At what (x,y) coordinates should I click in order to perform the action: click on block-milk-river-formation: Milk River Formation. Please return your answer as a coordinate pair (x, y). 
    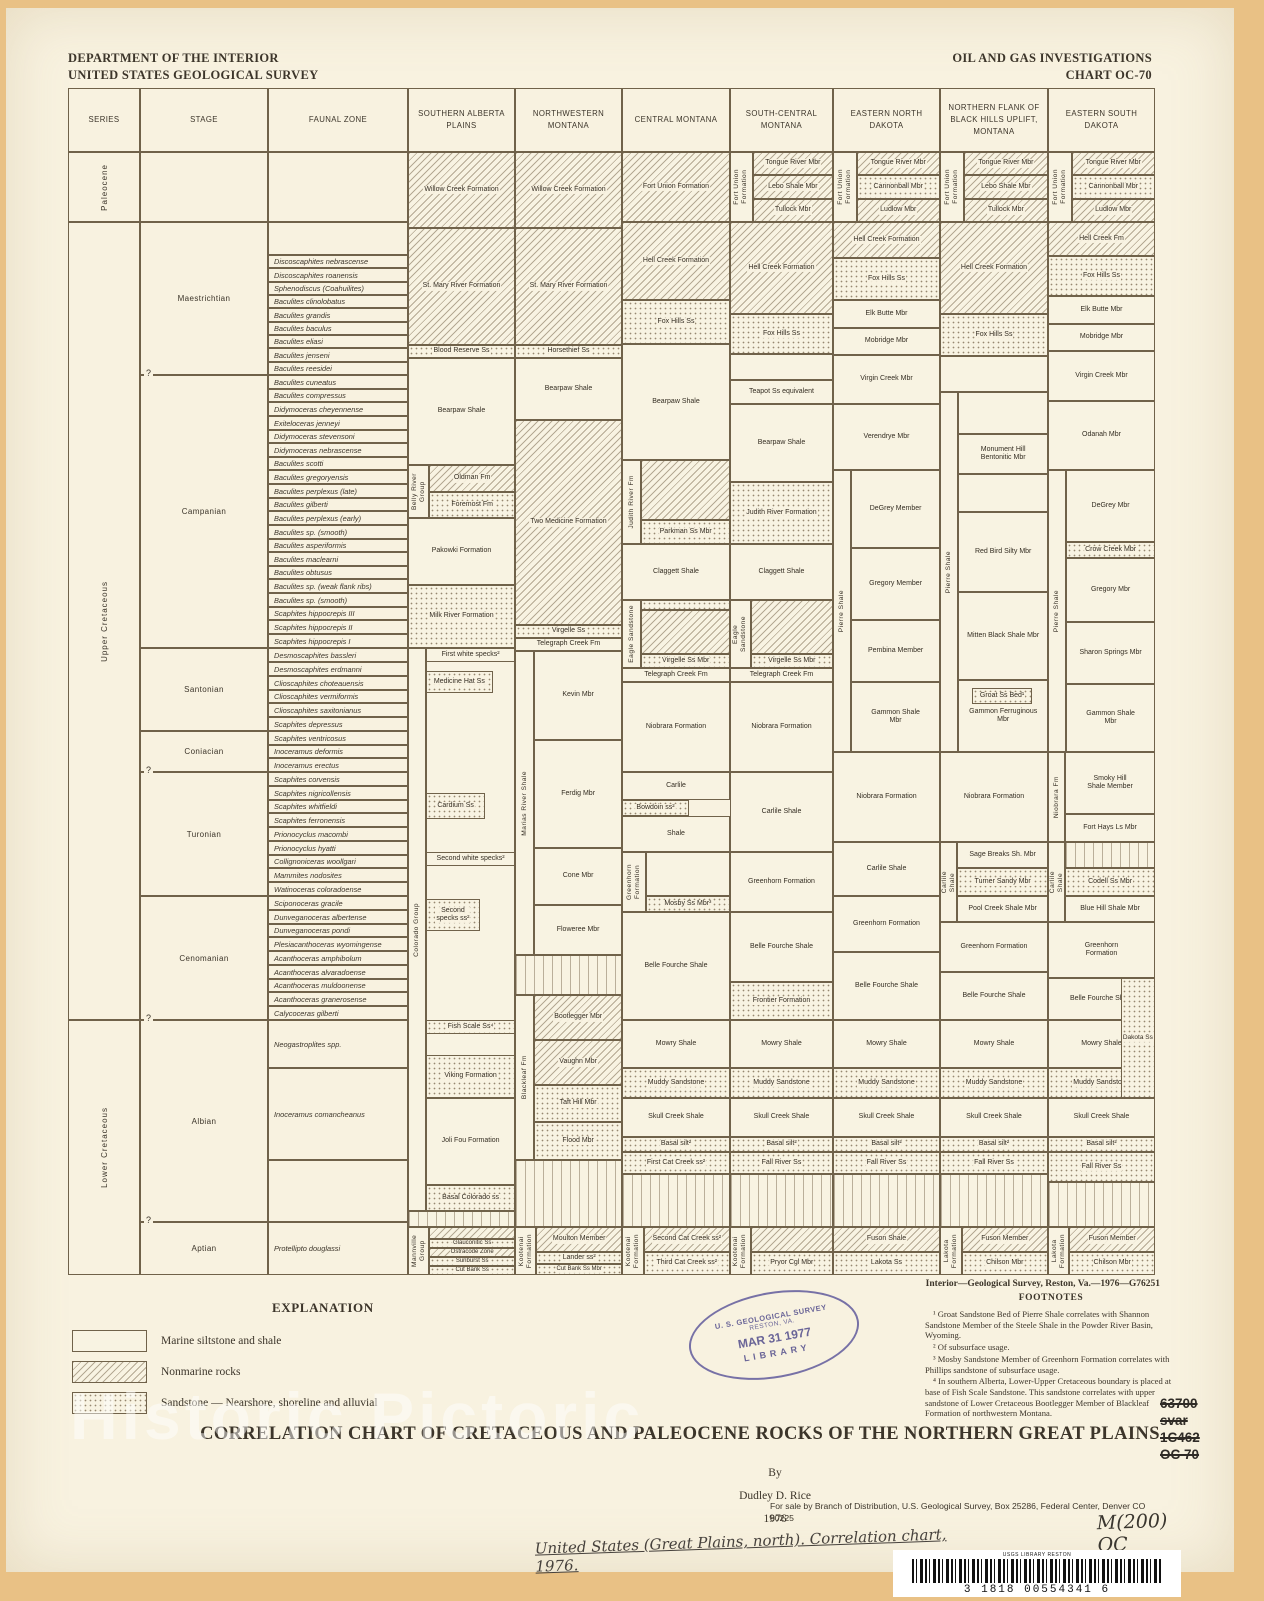
    Looking at the image, I should click on (461, 616).